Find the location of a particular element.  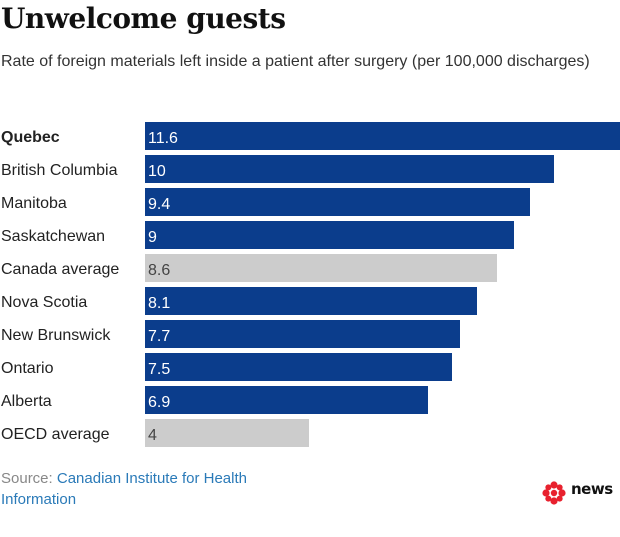

logo-wordmark: news is located at coordinates (592, 489).